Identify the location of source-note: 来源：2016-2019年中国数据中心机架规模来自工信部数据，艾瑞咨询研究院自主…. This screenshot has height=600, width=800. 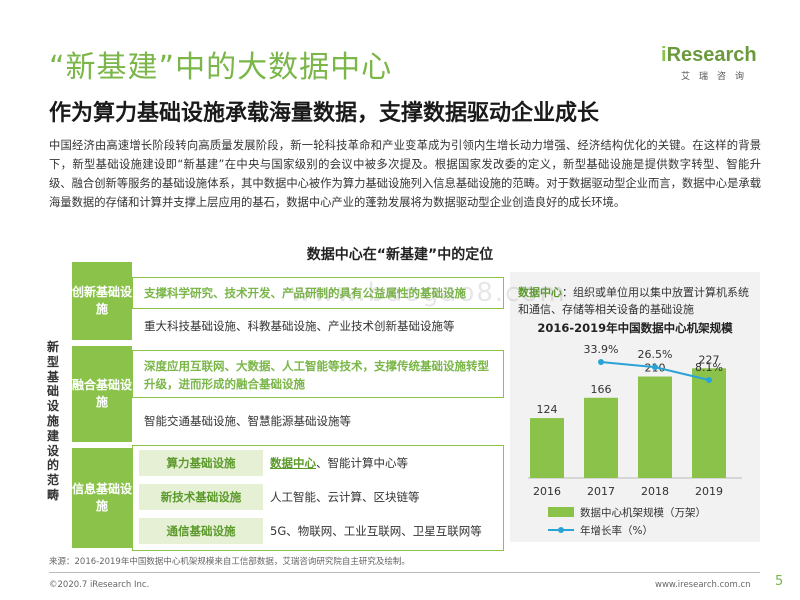
(229, 562).